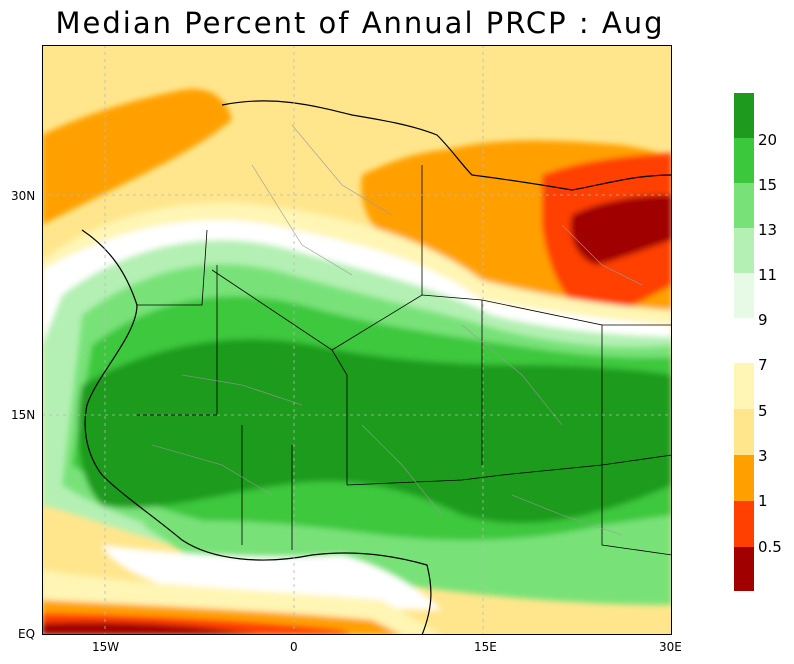  I want to click on x-tick-30e: 30E, so click(670, 647).